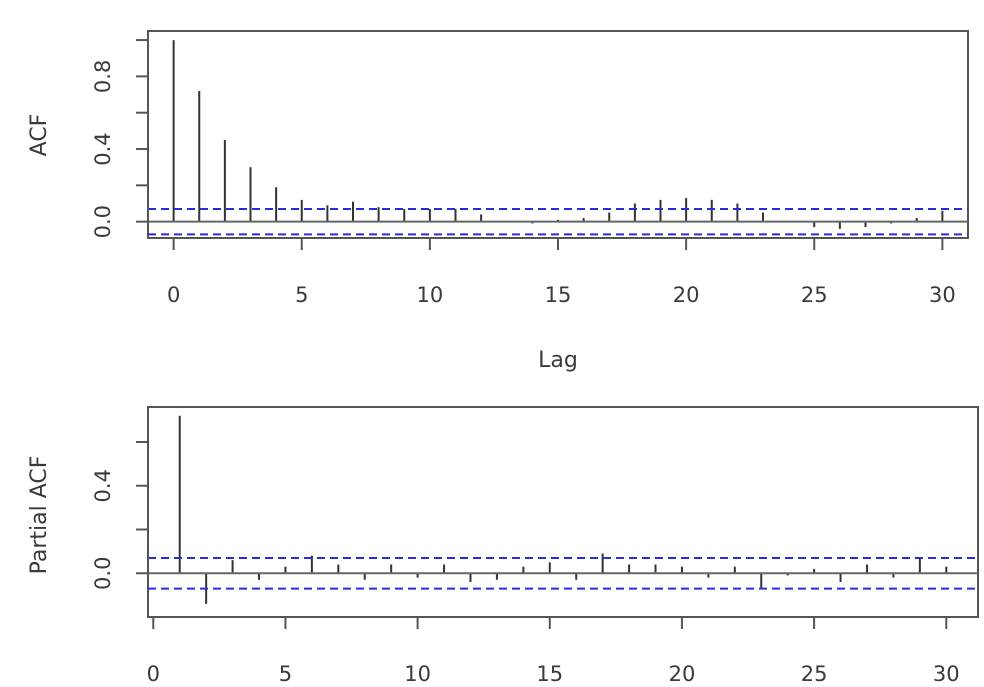  Describe the element at coordinates (103, 485) in the screenshot. I see `pacf-y-tick-label: 0.4` at that location.